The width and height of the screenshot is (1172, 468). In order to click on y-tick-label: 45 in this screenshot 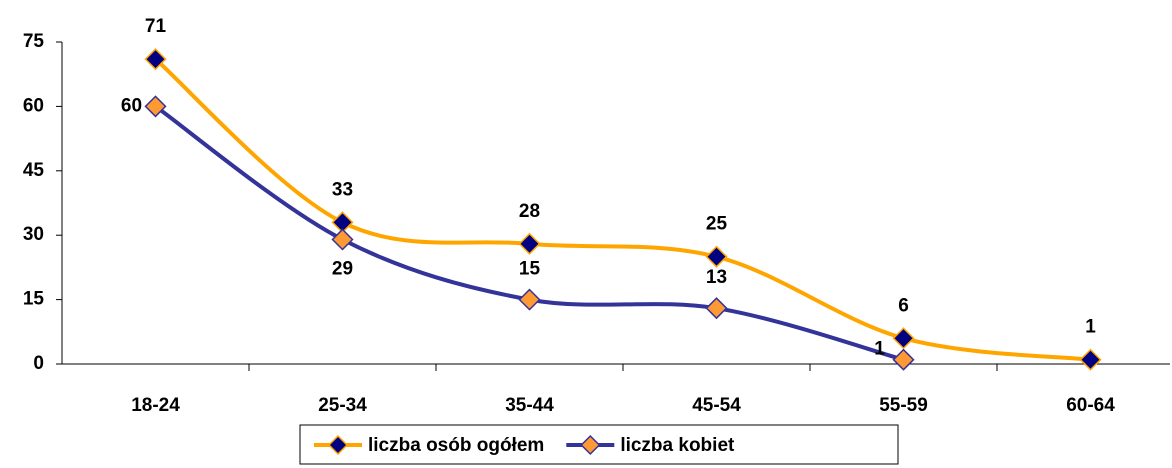, I will do `click(34, 170)`.